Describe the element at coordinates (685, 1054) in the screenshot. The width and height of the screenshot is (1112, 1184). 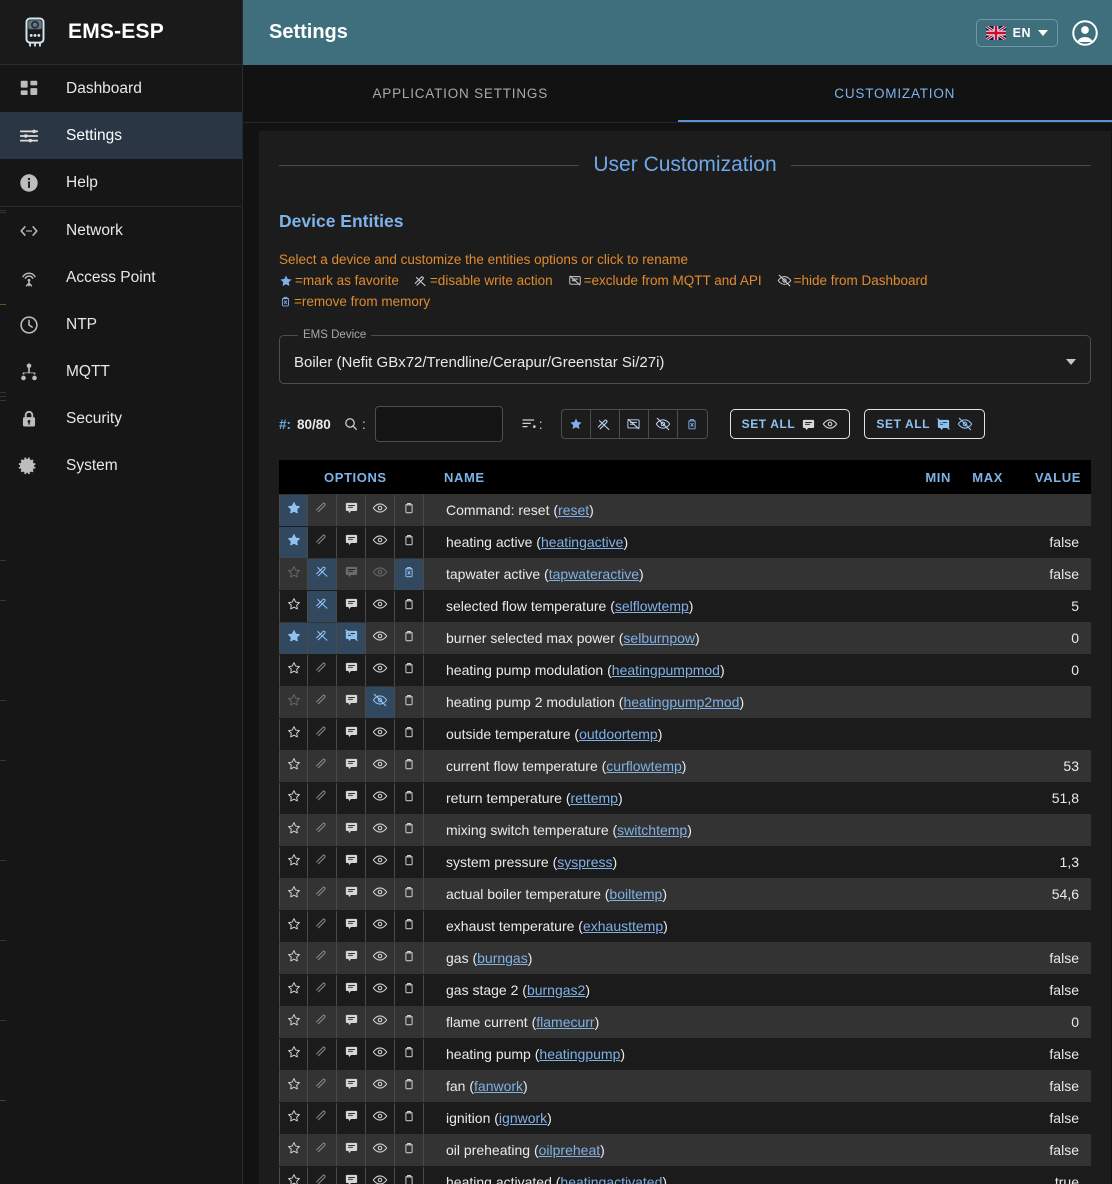
I see `table-row: heating pump (heatingpump) false` at that location.